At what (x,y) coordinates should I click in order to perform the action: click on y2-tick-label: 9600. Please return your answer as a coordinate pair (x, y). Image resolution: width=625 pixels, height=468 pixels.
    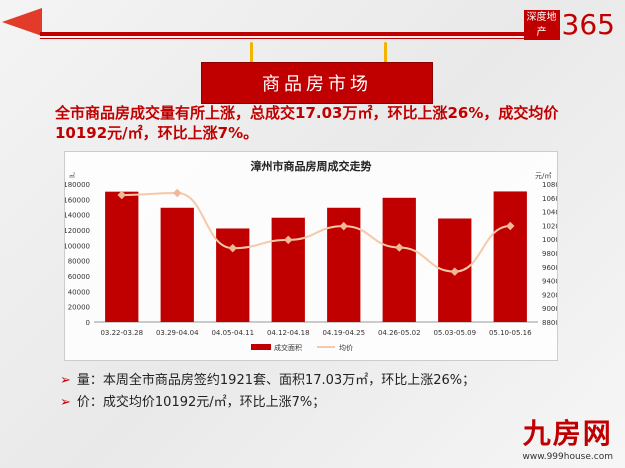
    Looking at the image, I should click on (549, 268).